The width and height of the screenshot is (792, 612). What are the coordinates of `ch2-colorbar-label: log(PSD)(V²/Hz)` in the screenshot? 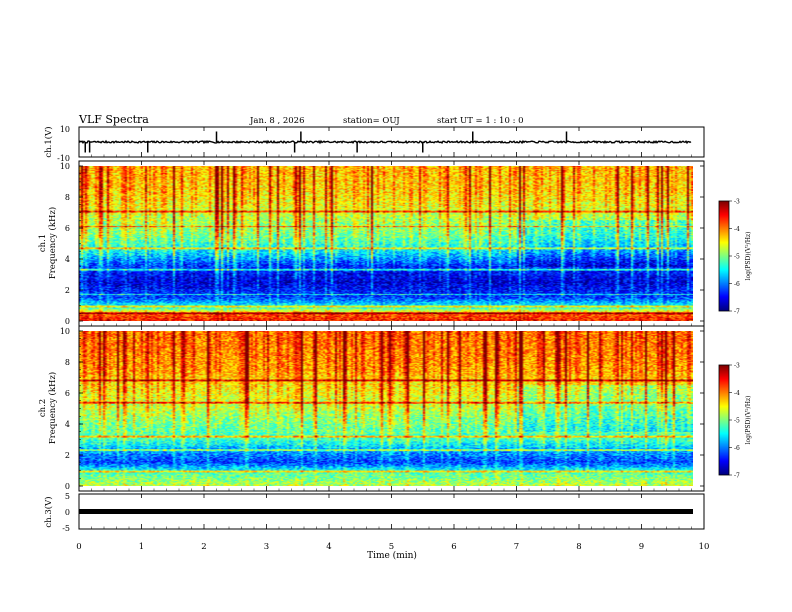 It's located at (748, 420).